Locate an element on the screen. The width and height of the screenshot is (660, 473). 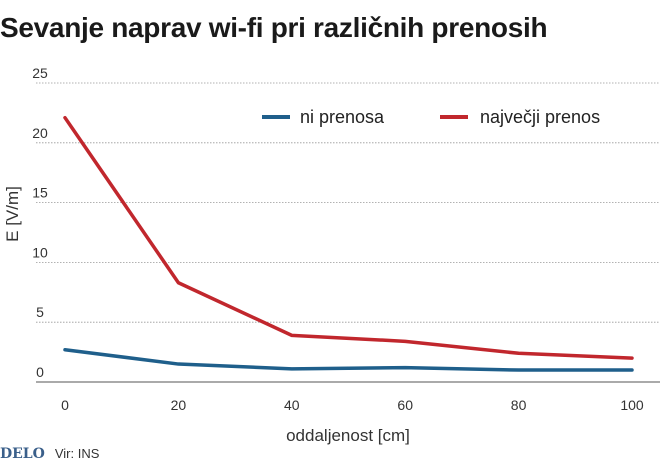
x-tick-labels: 0 20 40 60 80 100 is located at coordinates (352, 405).